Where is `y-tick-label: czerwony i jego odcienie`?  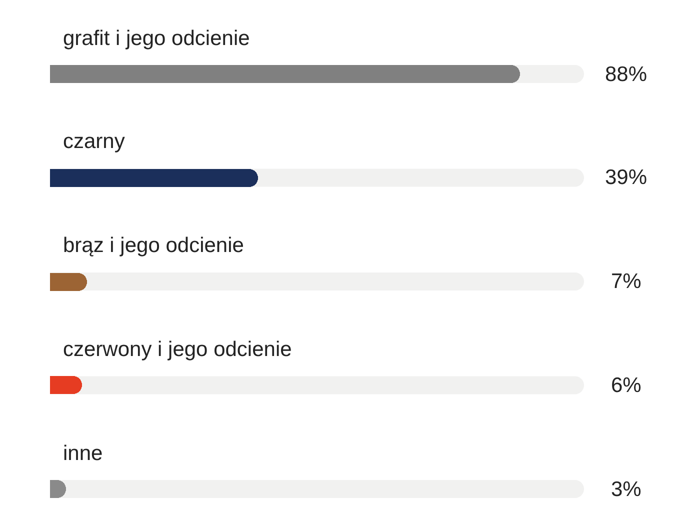 y-tick-label: czerwony i jego odcienie is located at coordinates (177, 349).